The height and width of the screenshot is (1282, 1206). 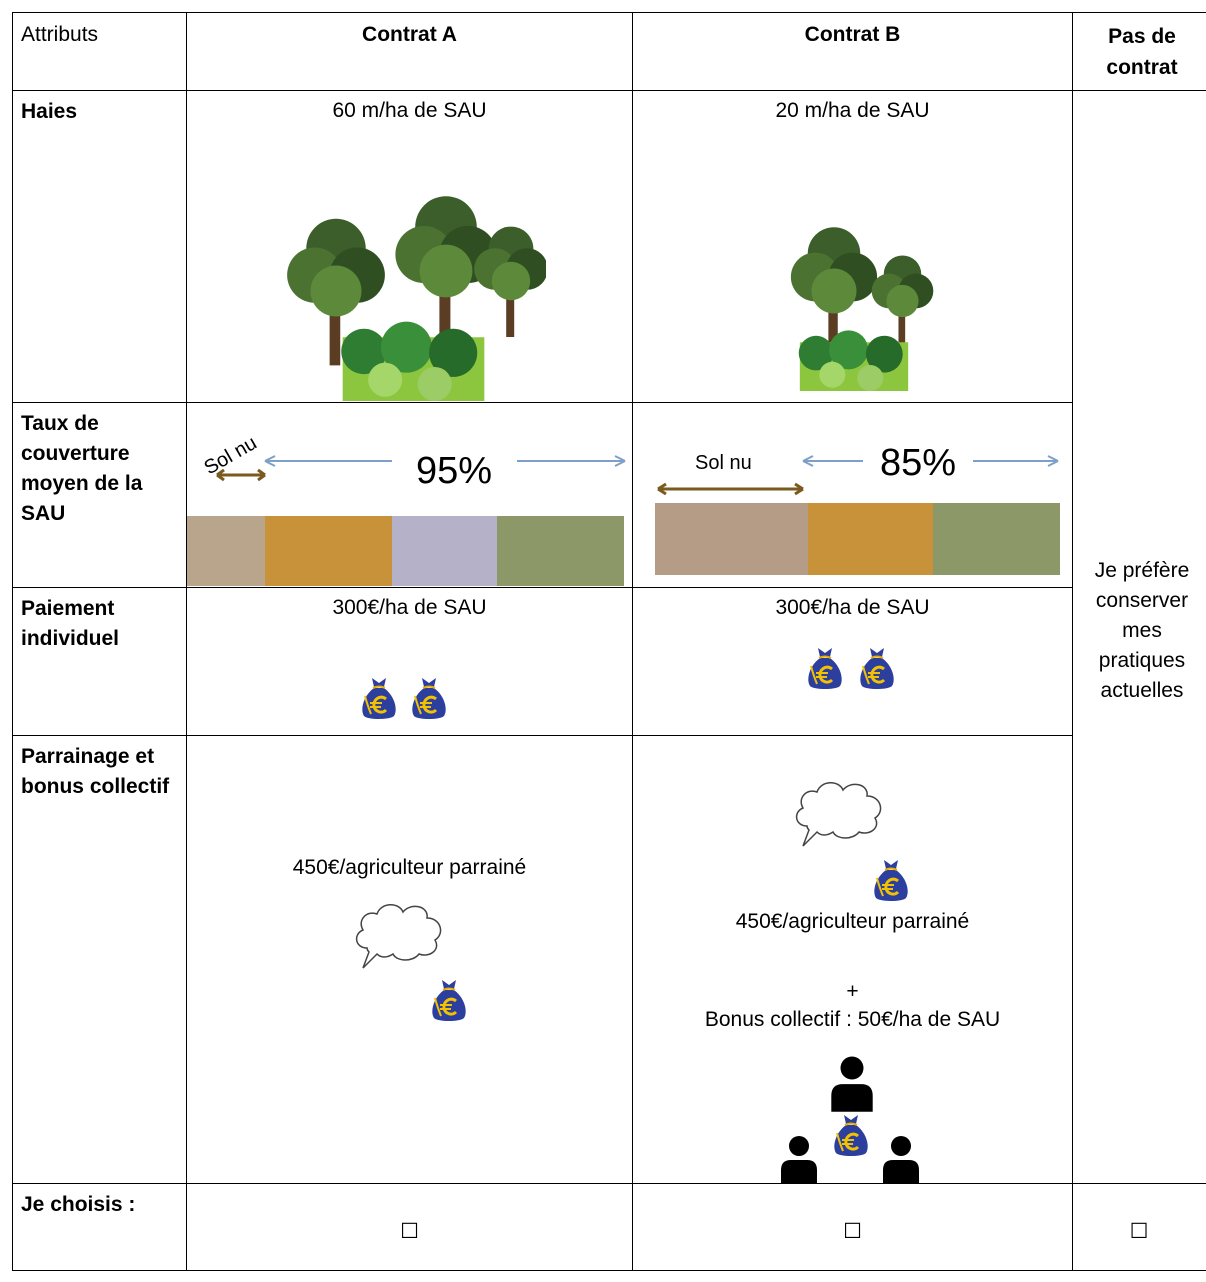 I want to click on row-label-cell: Haies, so click(x=99, y=246).